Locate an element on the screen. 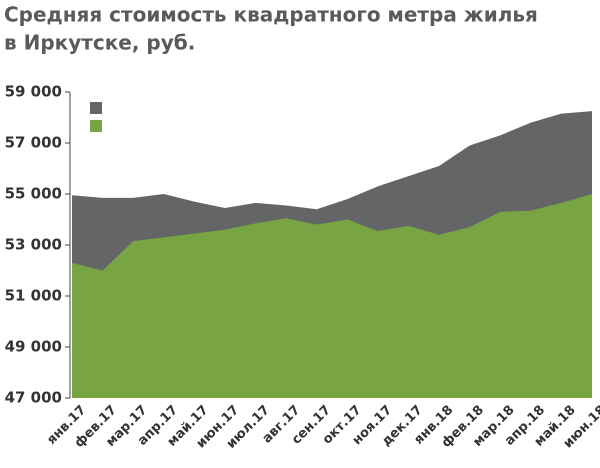 The width and height of the screenshot is (600, 468). legend-label: «Вторичка» is located at coordinates (148, 108).